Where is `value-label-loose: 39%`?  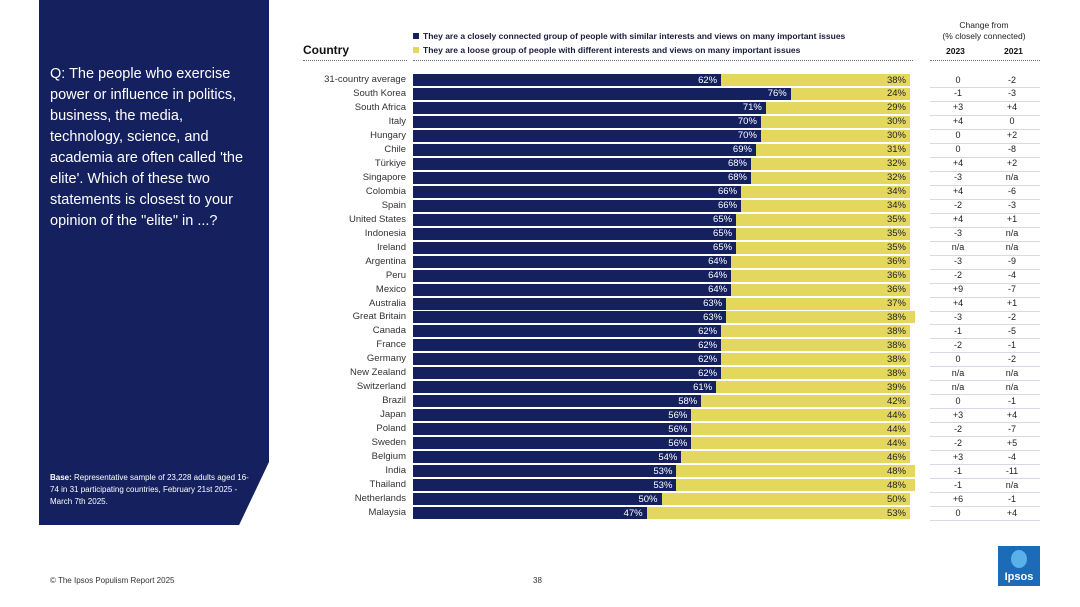
value-label-loose: 39% is located at coordinates (896, 387).